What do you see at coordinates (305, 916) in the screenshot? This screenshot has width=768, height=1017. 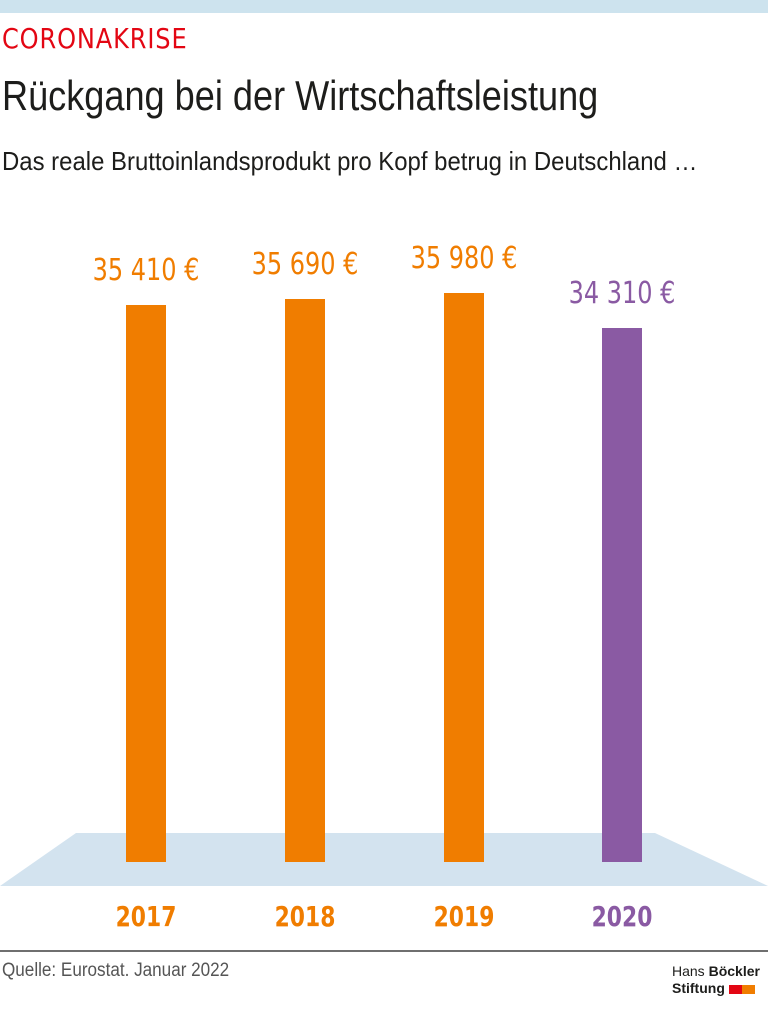 I see `year-label-2018: 2018` at bounding box center [305, 916].